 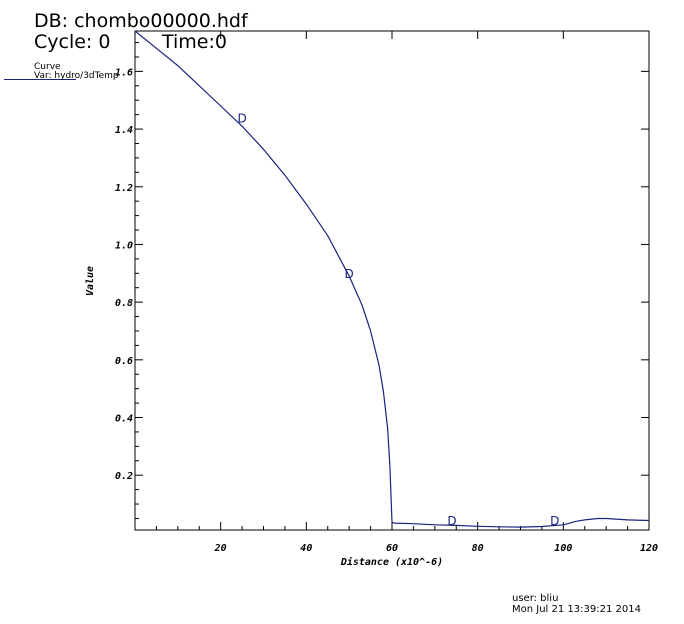 What do you see at coordinates (124, 419) in the screenshot?
I see `y-tick-label: 0.4` at bounding box center [124, 419].